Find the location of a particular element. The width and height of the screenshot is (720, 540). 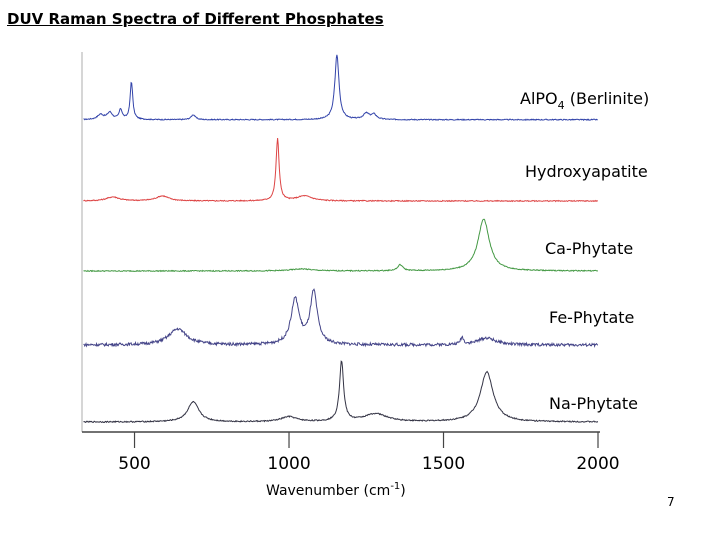

x-tick-label-2000: 2000 is located at coordinates (597, 464).